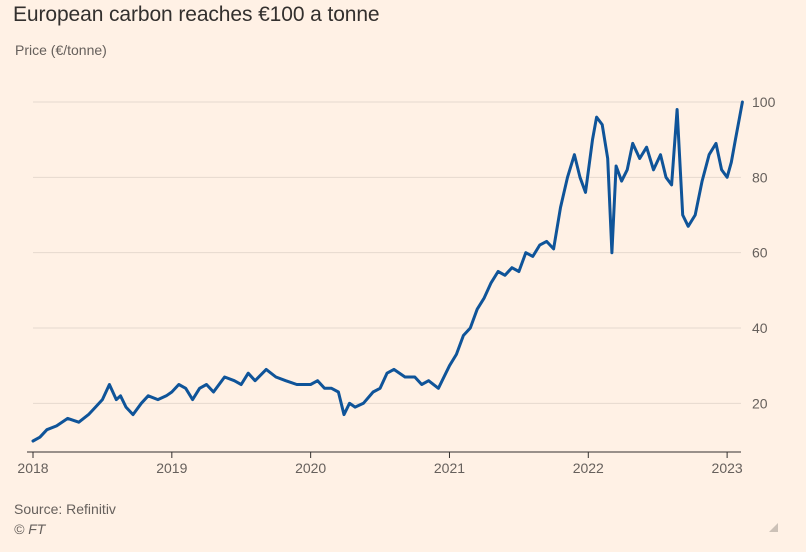 This screenshot has width=806, height=552. Describe the element at coordinates (449, 468) in the screenshot. I see `x-tick-label: 2021` at that location.